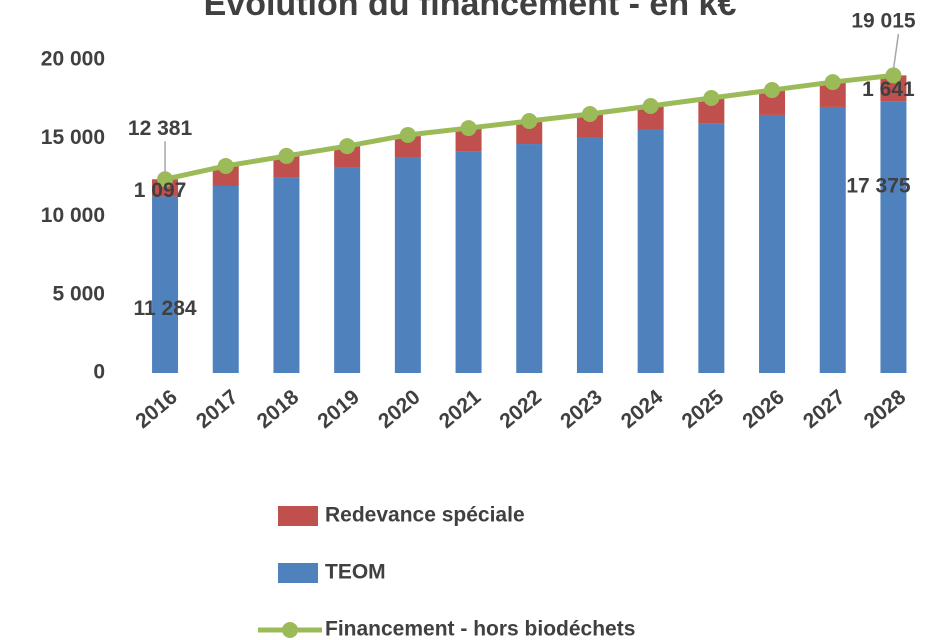  I want to click on x-tick-label: 2025, so click(703, 409).